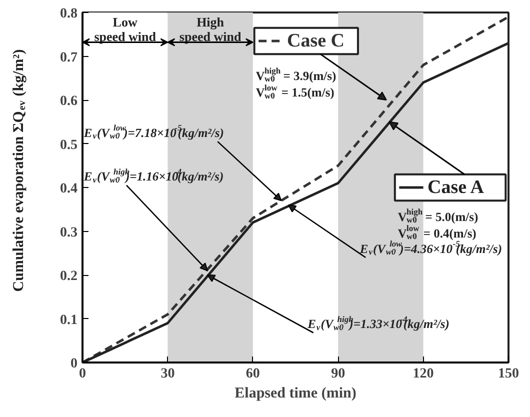 This screenshot has height=417, width=530. Describe the element at coordinates (167, 374) in the screenshot. I see `x-tick-label: 30` at that location.